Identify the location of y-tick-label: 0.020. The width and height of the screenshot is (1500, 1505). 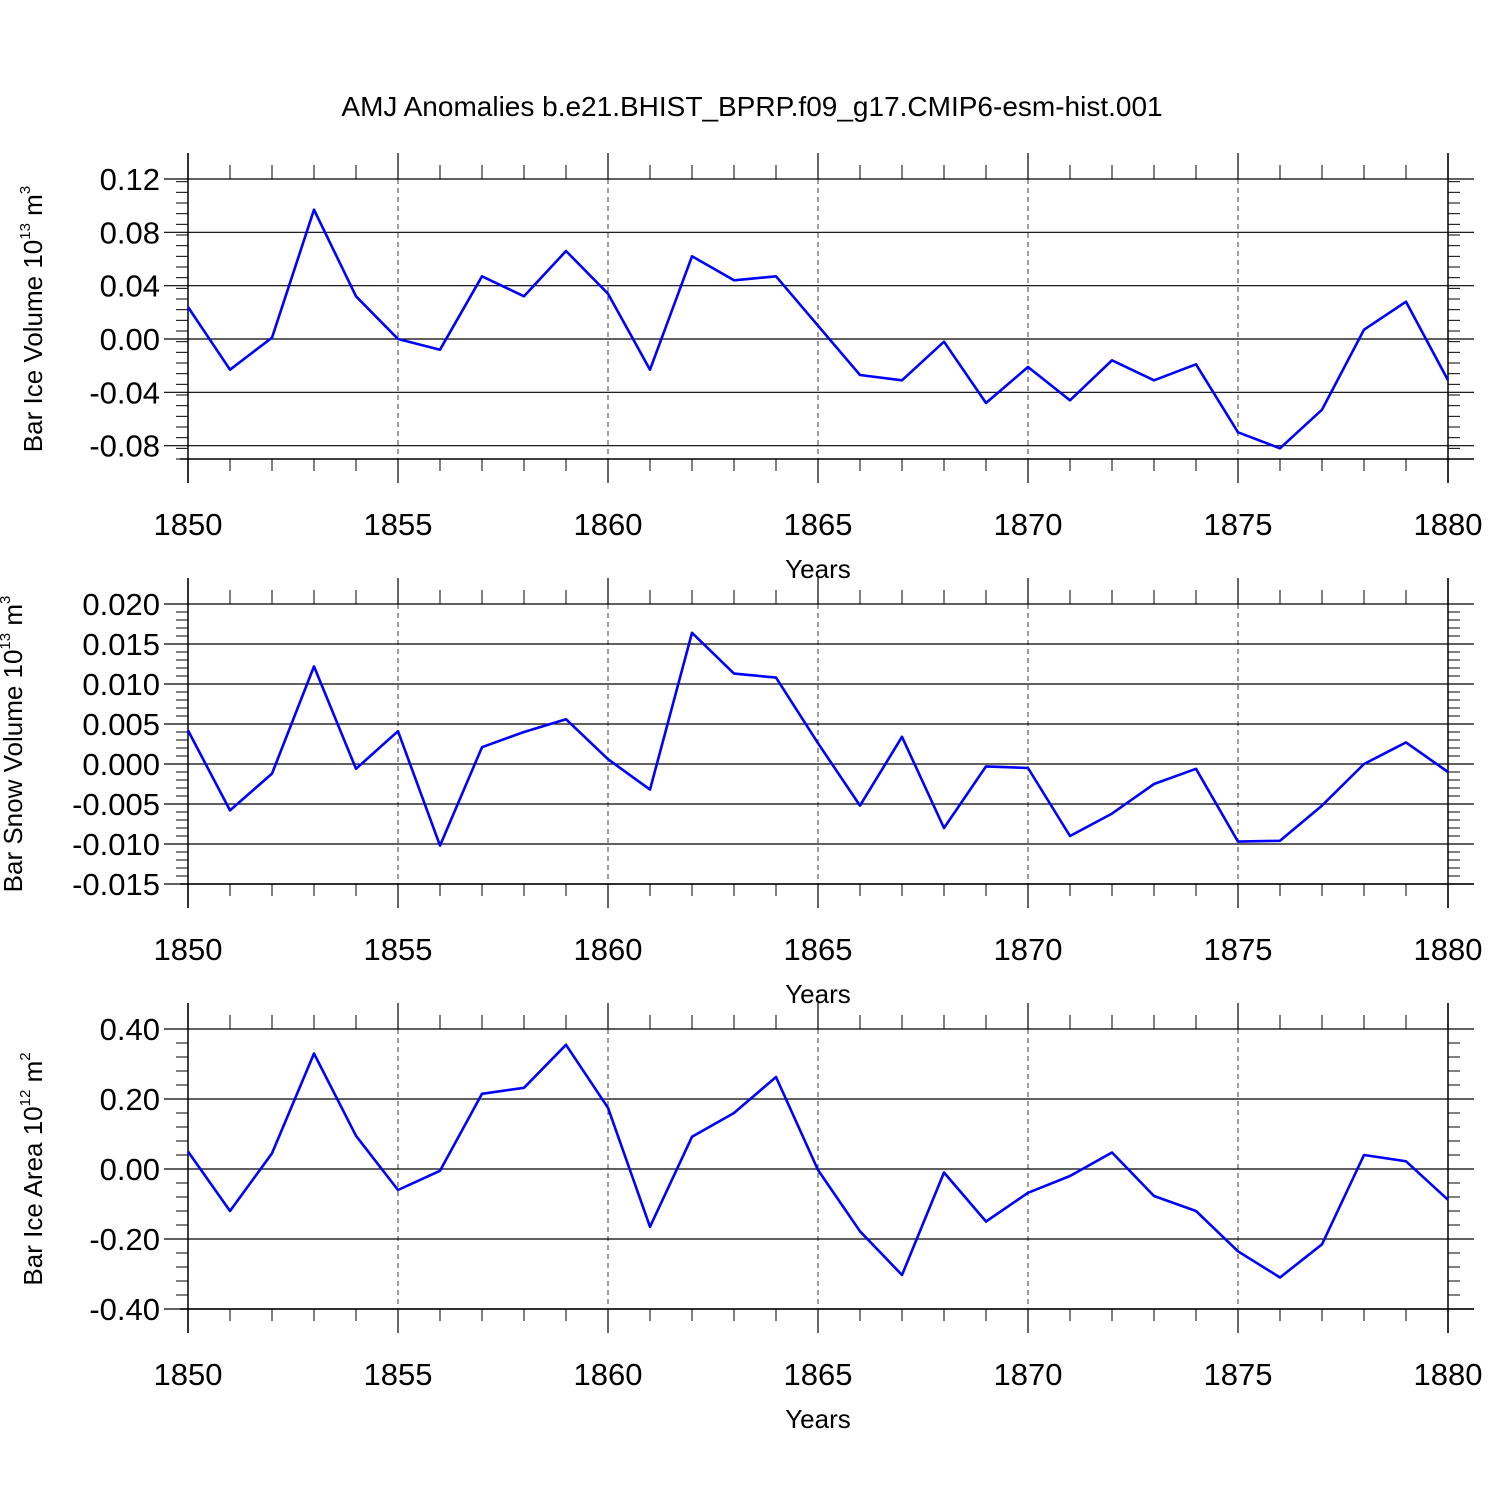
(121, 604).